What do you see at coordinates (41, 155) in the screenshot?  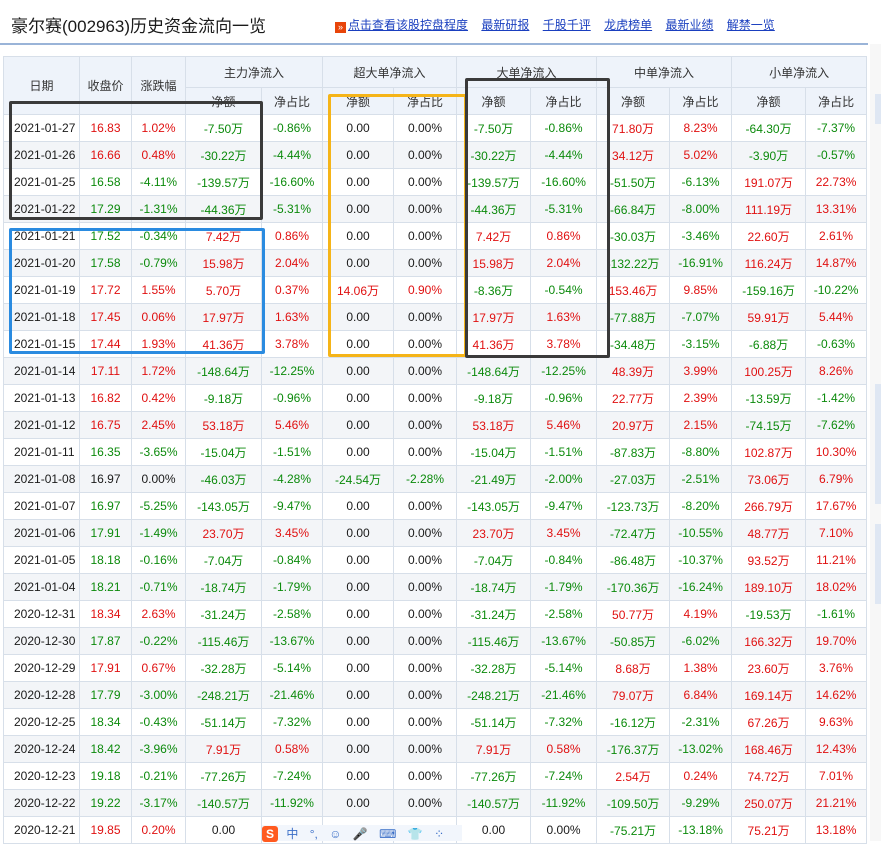 I see `cell-date: 2021-01-26` at bounding box center [41, 155].